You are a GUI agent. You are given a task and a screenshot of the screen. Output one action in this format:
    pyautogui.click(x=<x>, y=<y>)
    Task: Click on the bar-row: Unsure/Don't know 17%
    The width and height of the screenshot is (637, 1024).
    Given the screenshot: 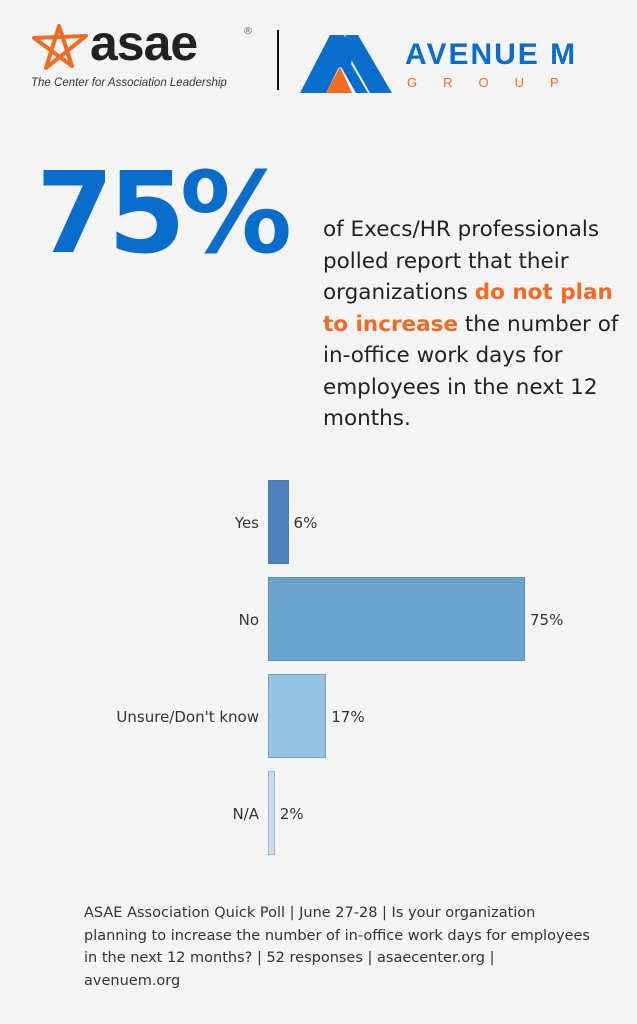 What is the action you would take?
    pyautogui.click(x=318, y=717)
    